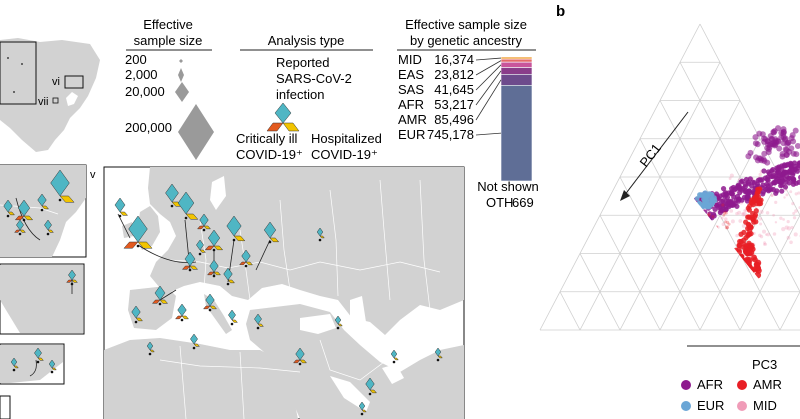 The image size is (800, 419). Describe the element at coordinates (269, 154) in the screenshot. I see `legend-critically-ill-line2: COVID-19⁺` at that location.